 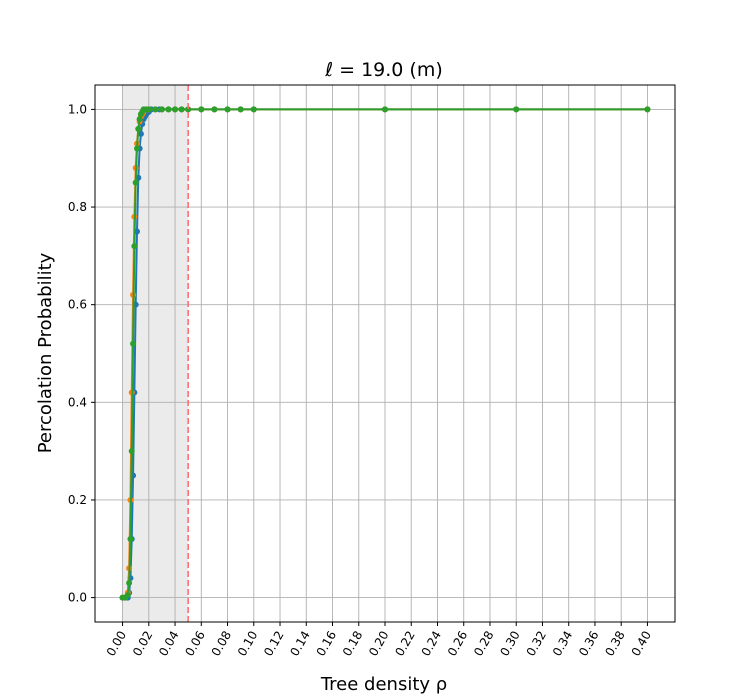 I want to click on y-axis-title: Percolation Probability, so click(x=45, y=352).